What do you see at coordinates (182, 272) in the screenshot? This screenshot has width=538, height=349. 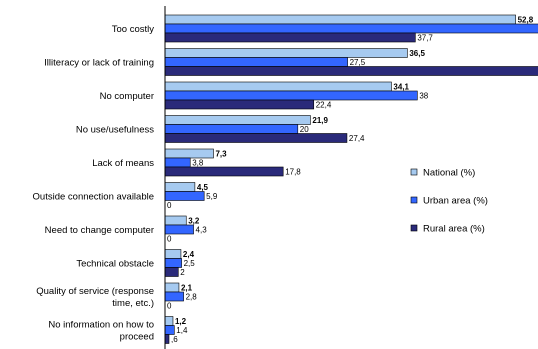 I see `value-label-rural-7: 2` at bounding box center [182, 272].